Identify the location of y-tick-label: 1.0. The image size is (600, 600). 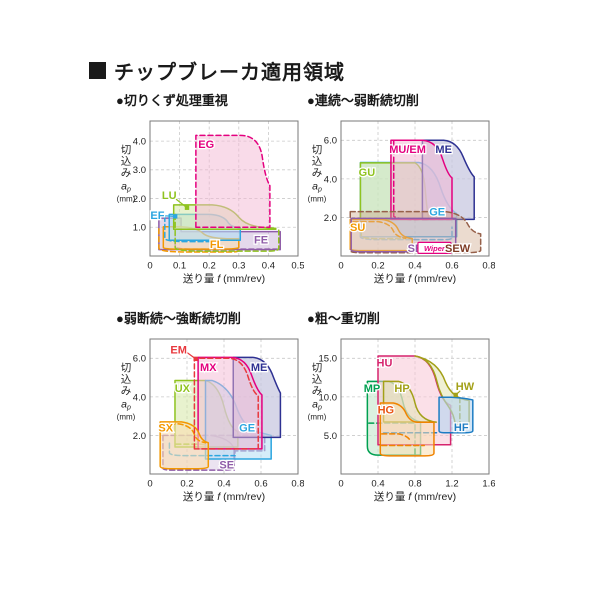
(139, 228).